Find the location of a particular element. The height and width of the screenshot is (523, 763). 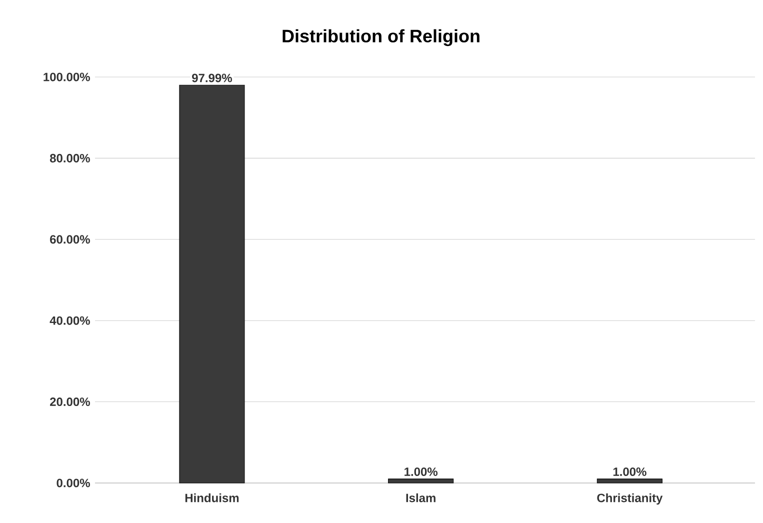

chart-title: Distribution of Religion is located at coordinates (381, 37).